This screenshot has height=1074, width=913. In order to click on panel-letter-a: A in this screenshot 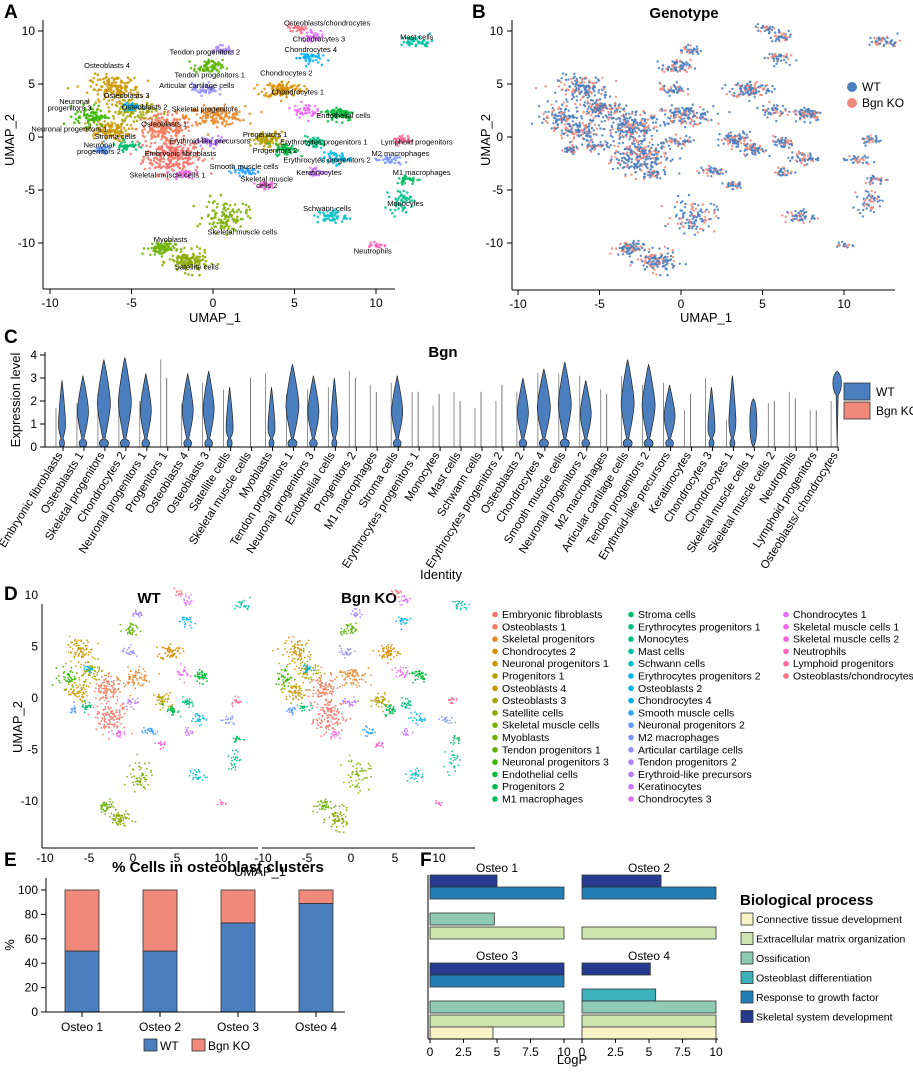, I will do `click(11, 12)`.